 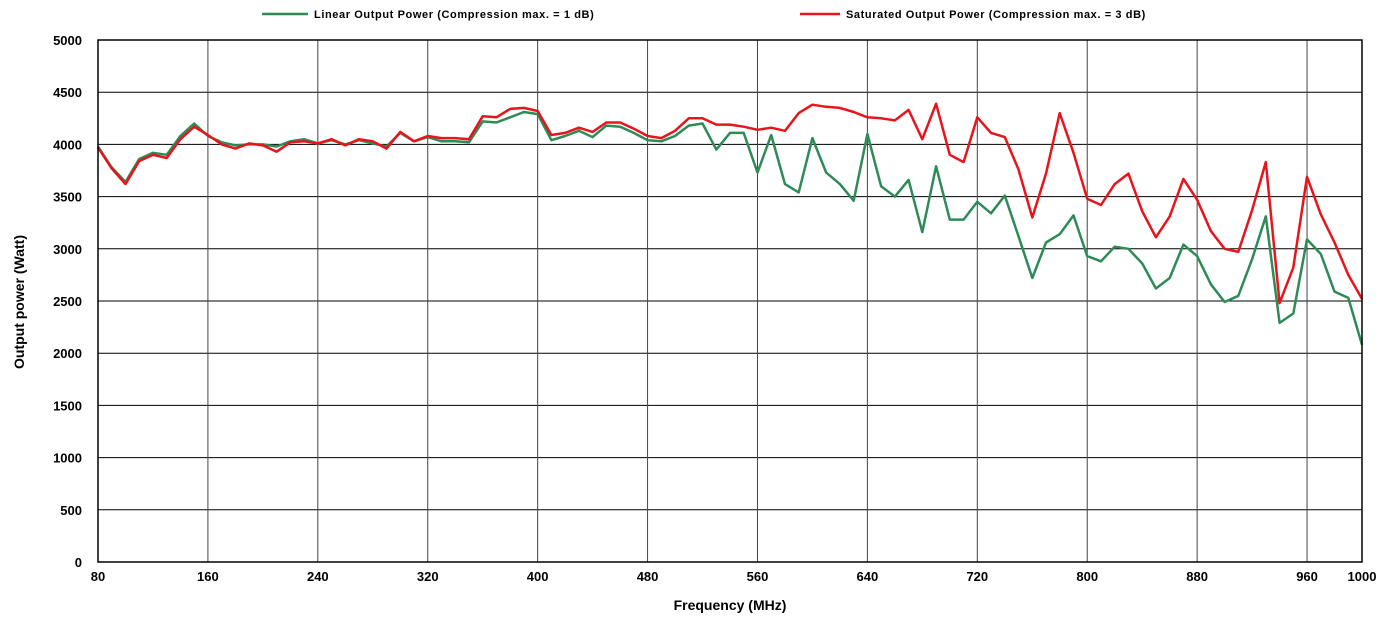 What do you see at coordinates (71, 510) in the screenshot?
I see `y-tick-label: 500` at bounding box center [71, 510].